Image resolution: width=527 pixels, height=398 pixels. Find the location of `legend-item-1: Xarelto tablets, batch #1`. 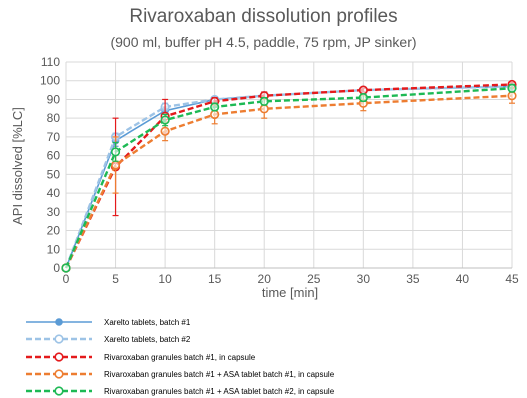

legend-item-1: Xarelto tablets, batch #1 is located at coordinates (108, 322).